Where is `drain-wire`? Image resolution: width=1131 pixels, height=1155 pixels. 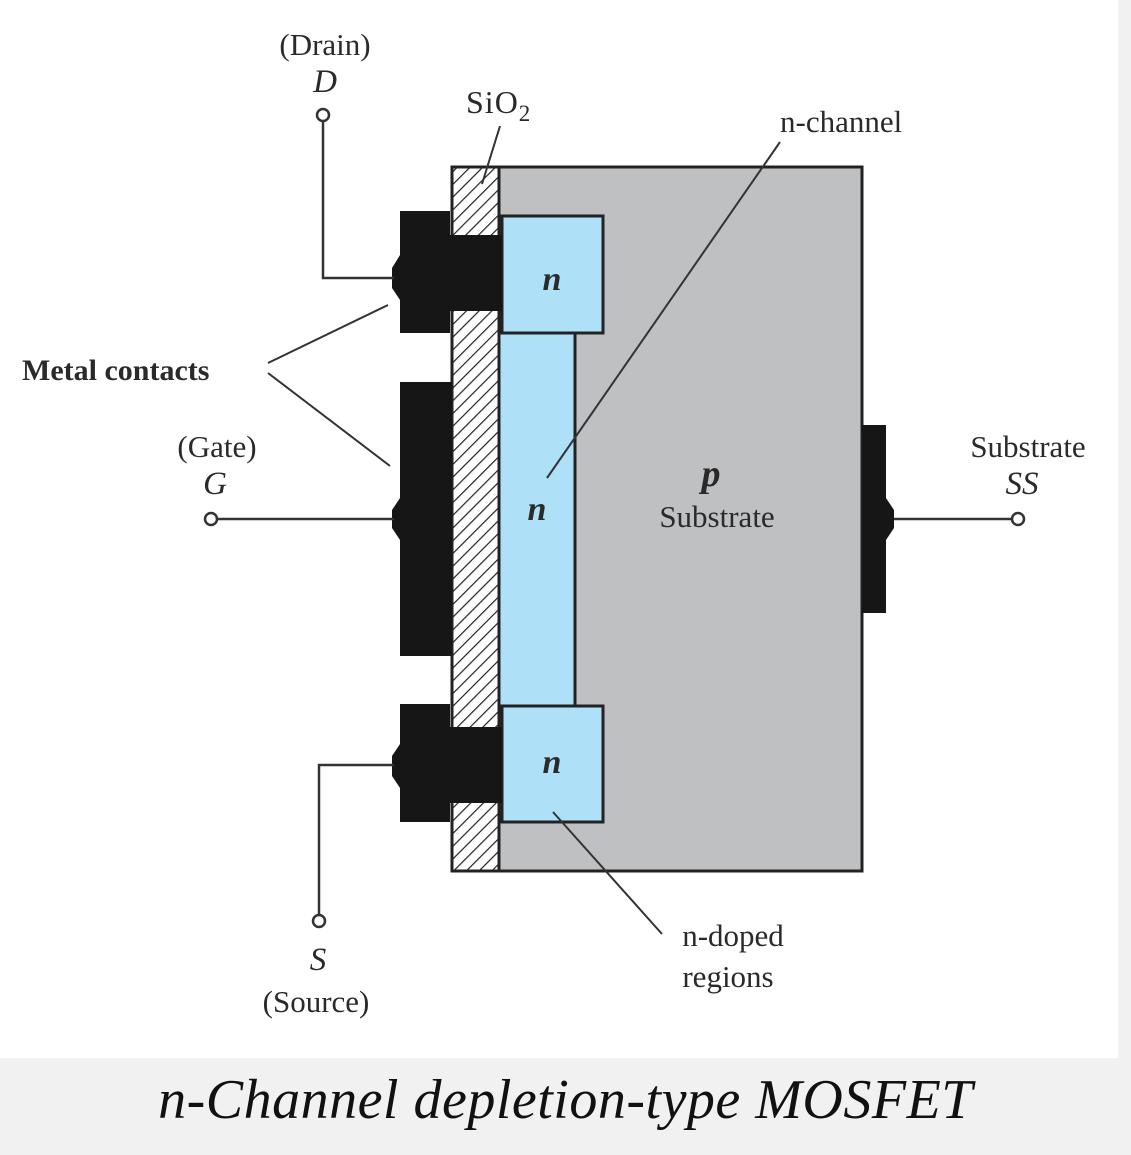 drain-wire is located at coordinates (357, 201).